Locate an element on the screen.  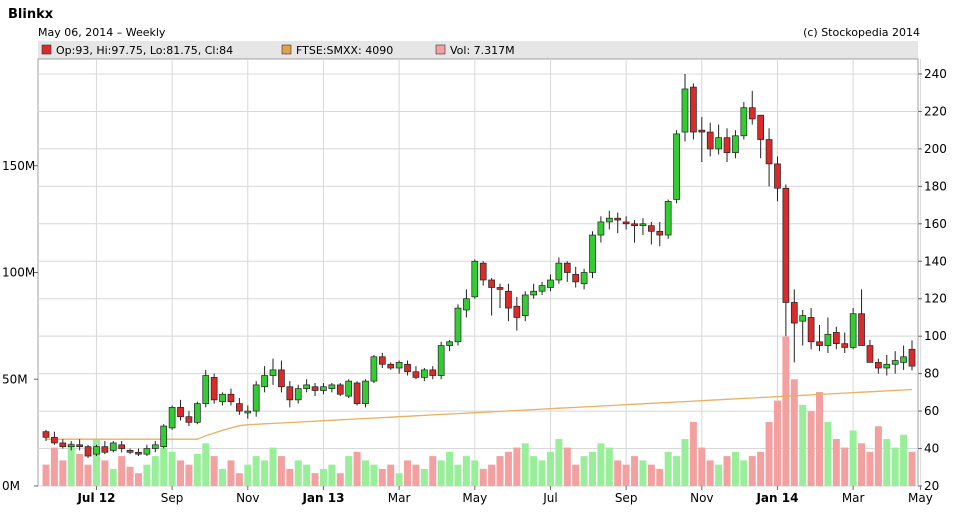
time-tick-label: May is located at coordinates (474, 498).